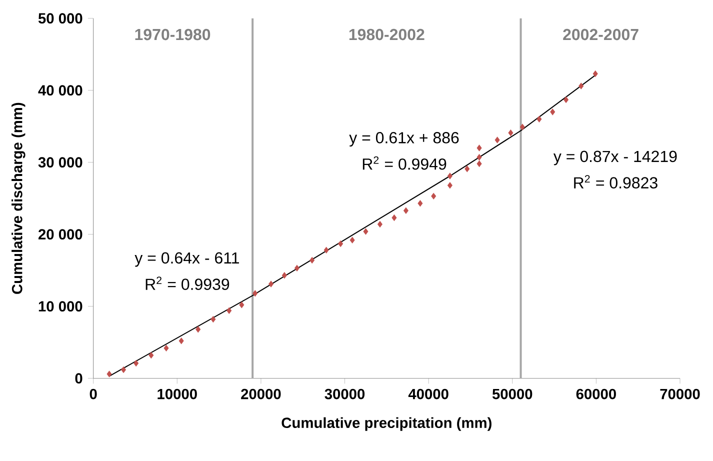  I want to click on x-tick-label: 50000, so click(512, 394).